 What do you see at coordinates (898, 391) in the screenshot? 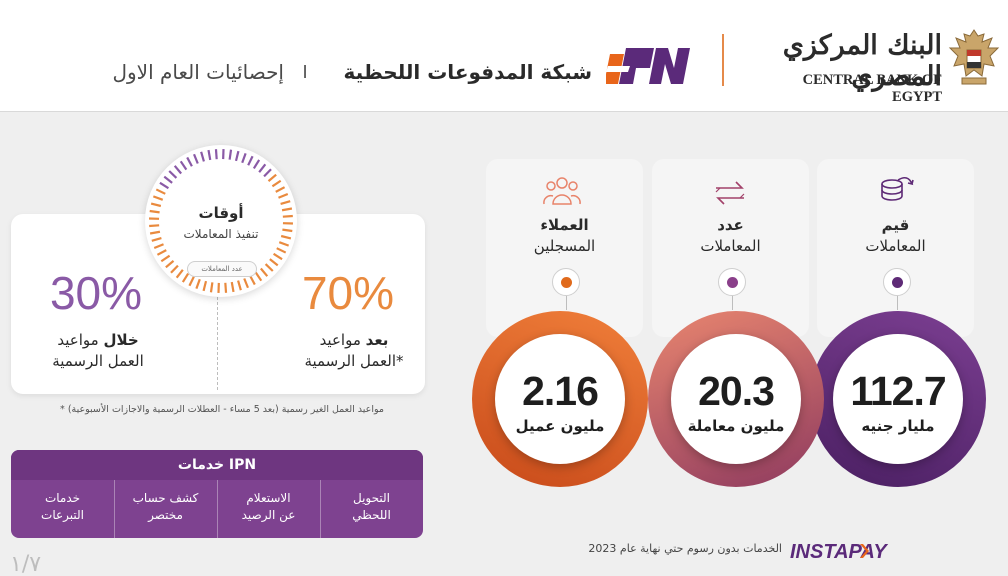
I see `metric-values-number: 112.7` at bounding box center [898, 391].